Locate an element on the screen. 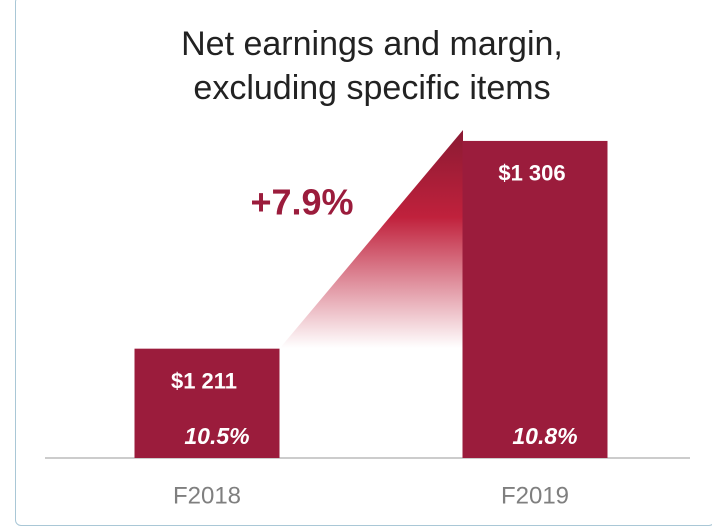 The width and height of the screenshot is (712, 526). growth-label: +7.9% is located at coordinates (301, 202).